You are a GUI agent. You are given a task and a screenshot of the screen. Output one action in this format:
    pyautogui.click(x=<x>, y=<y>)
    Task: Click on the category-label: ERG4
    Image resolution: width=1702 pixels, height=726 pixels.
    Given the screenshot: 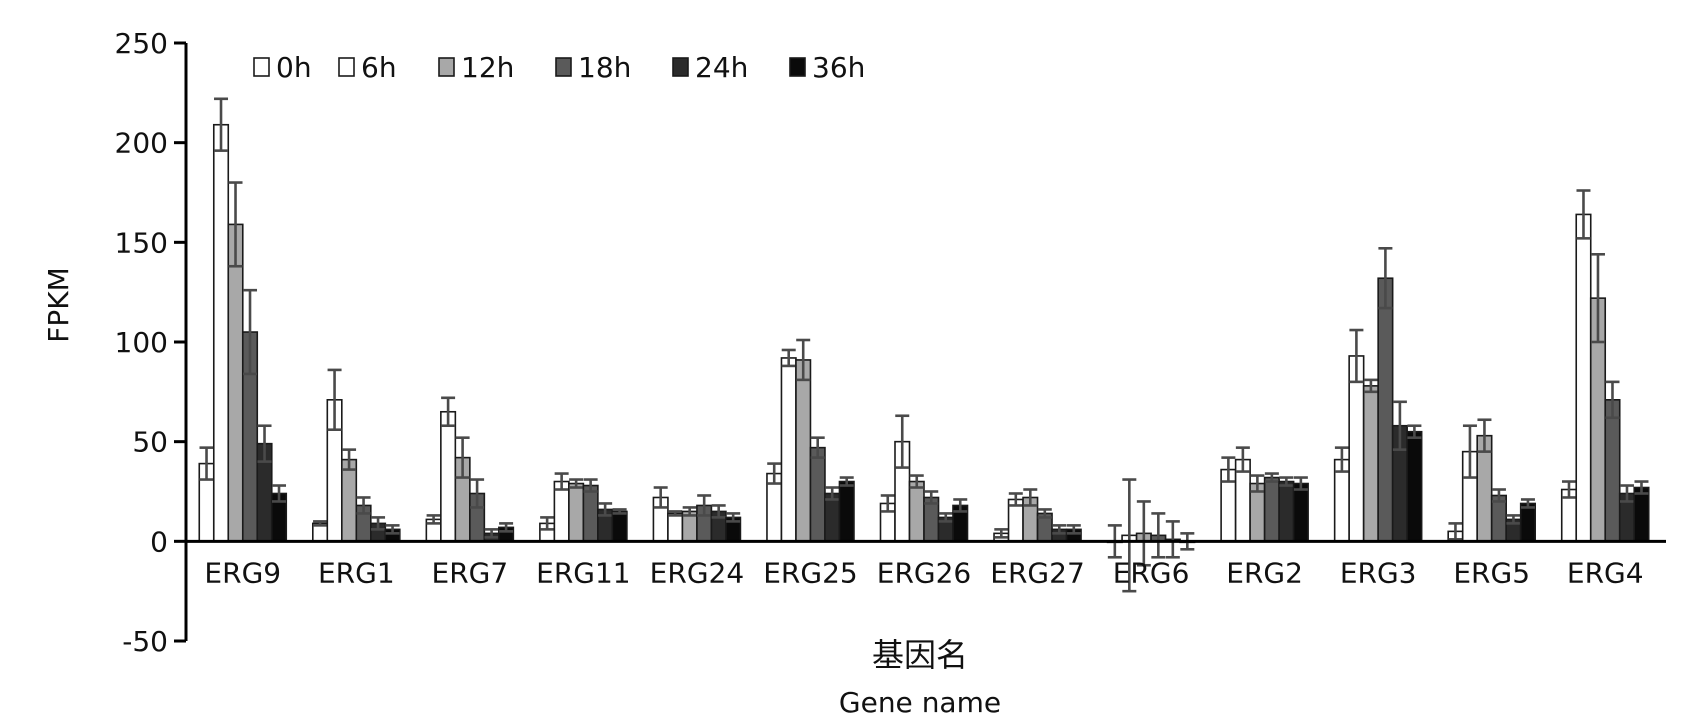 What is the action you would take?
    pyautogui.click(x=1605, y=572)
    